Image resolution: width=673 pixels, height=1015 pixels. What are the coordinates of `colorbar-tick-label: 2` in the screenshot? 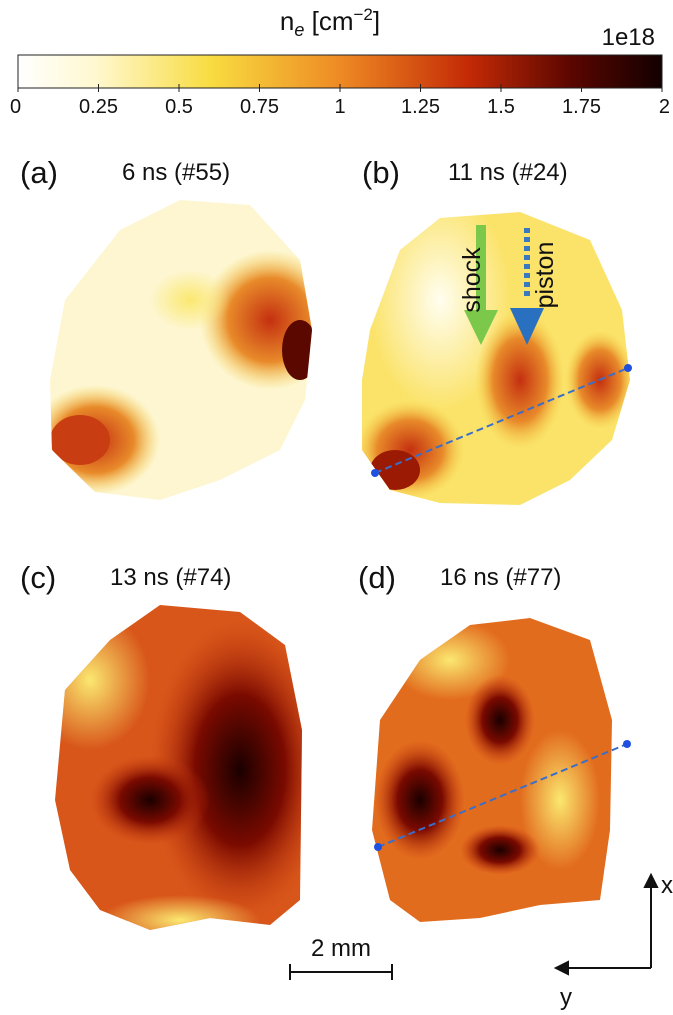 It's located at (664, 107).